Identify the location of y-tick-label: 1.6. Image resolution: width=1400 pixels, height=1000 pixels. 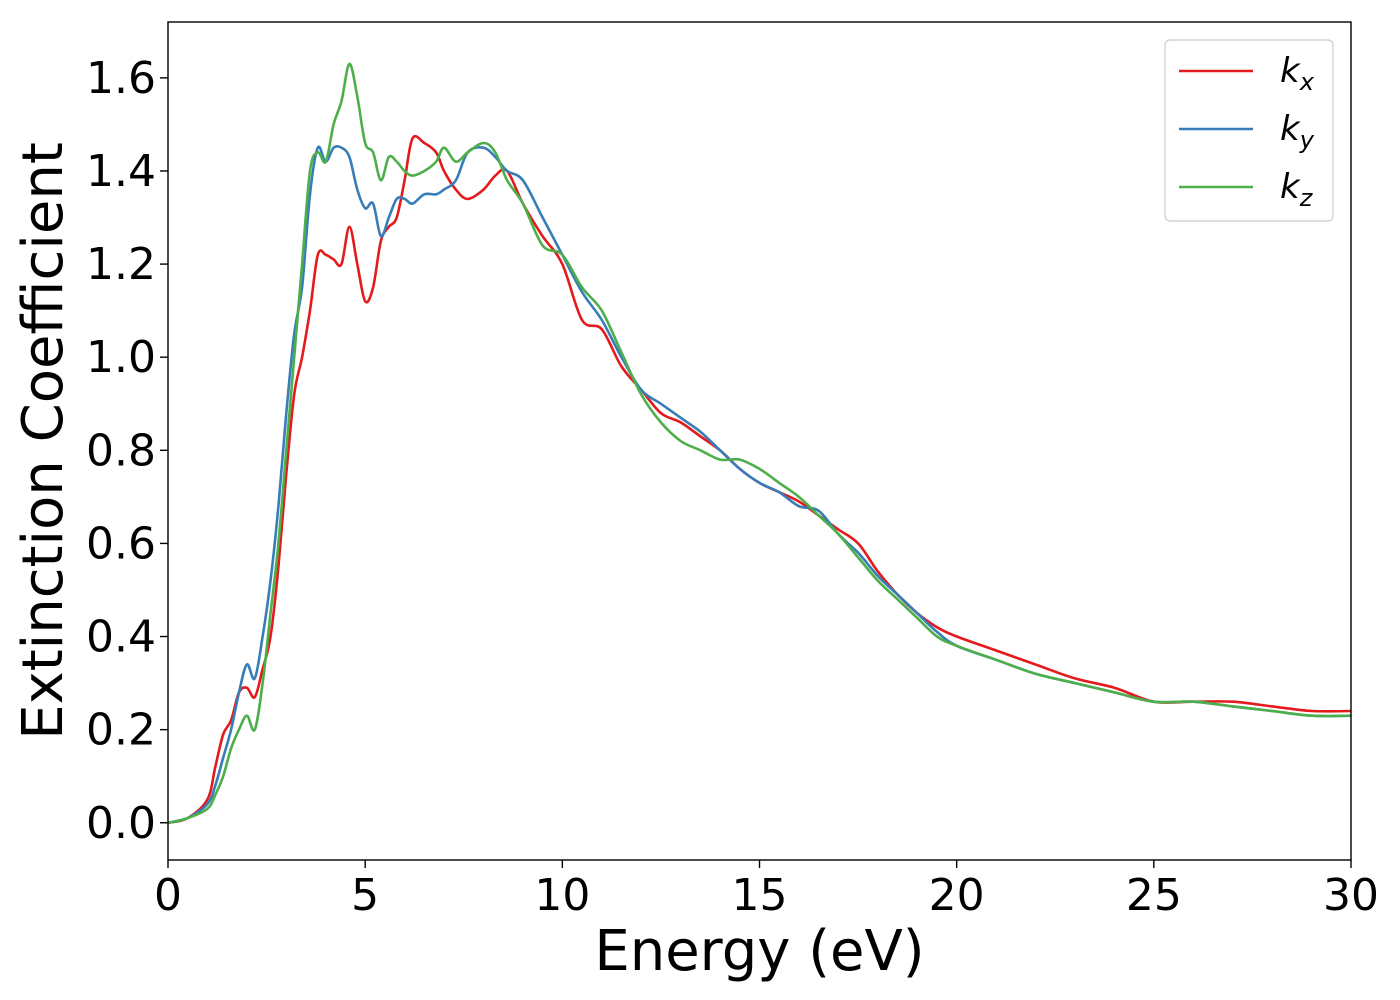
(121, 78).